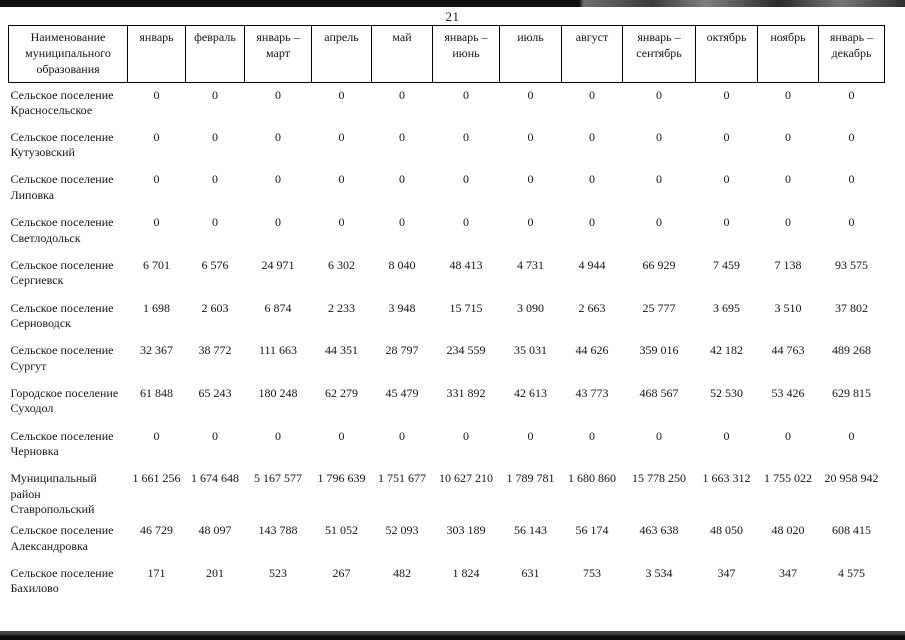 The height and width of the screenshot is (640, 905). What do you see at coordinates (466, 530) in the screenshot?
I see `value-cell: 303 189` at bounding box center [466, 530].